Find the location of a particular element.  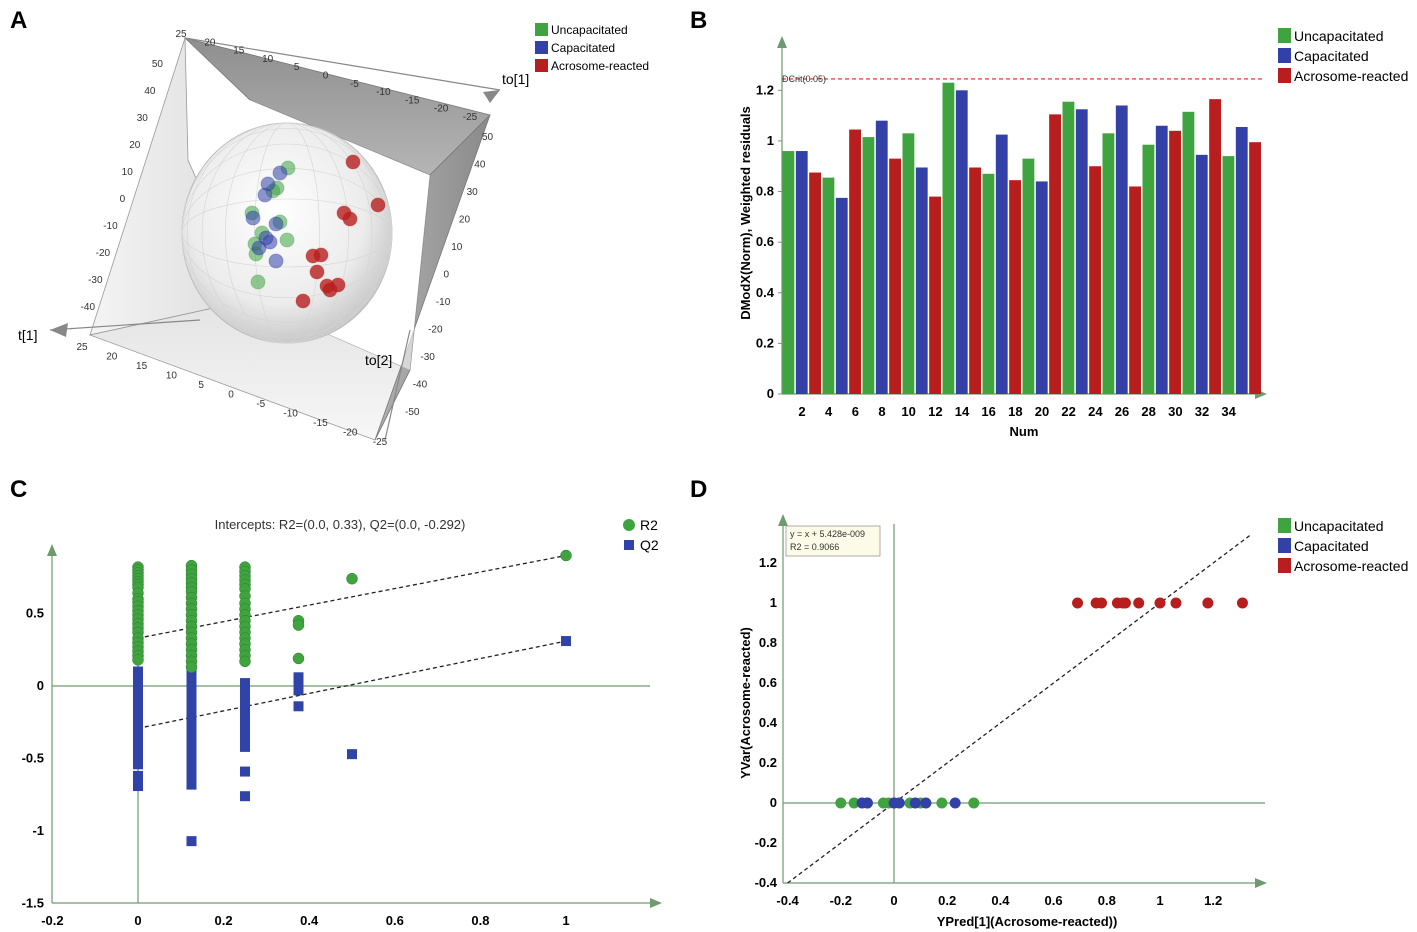

panel-a-tick-top: 25 is located at coordinates (181, 34).